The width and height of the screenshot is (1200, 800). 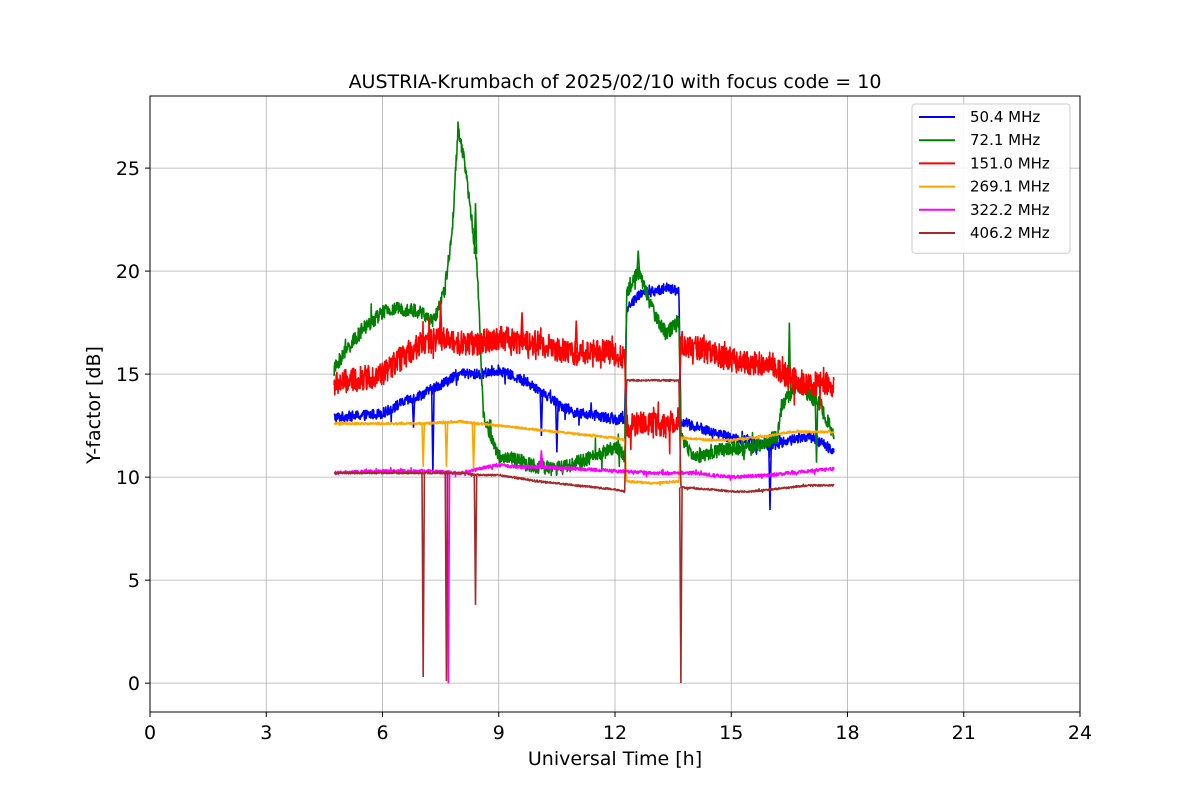 I want to click on legend-label: 322.2 MHz, so click(x=1010, y=210).